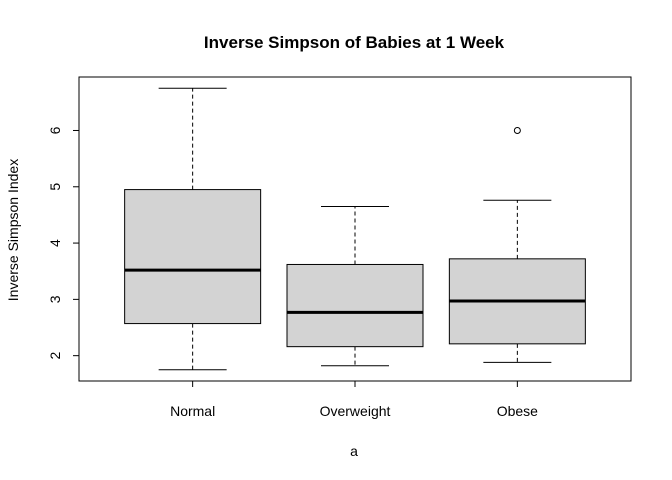  Describe the element at coordinates (517, 411) in the screenshot. I see `x-tick-label: Obese` at that location.